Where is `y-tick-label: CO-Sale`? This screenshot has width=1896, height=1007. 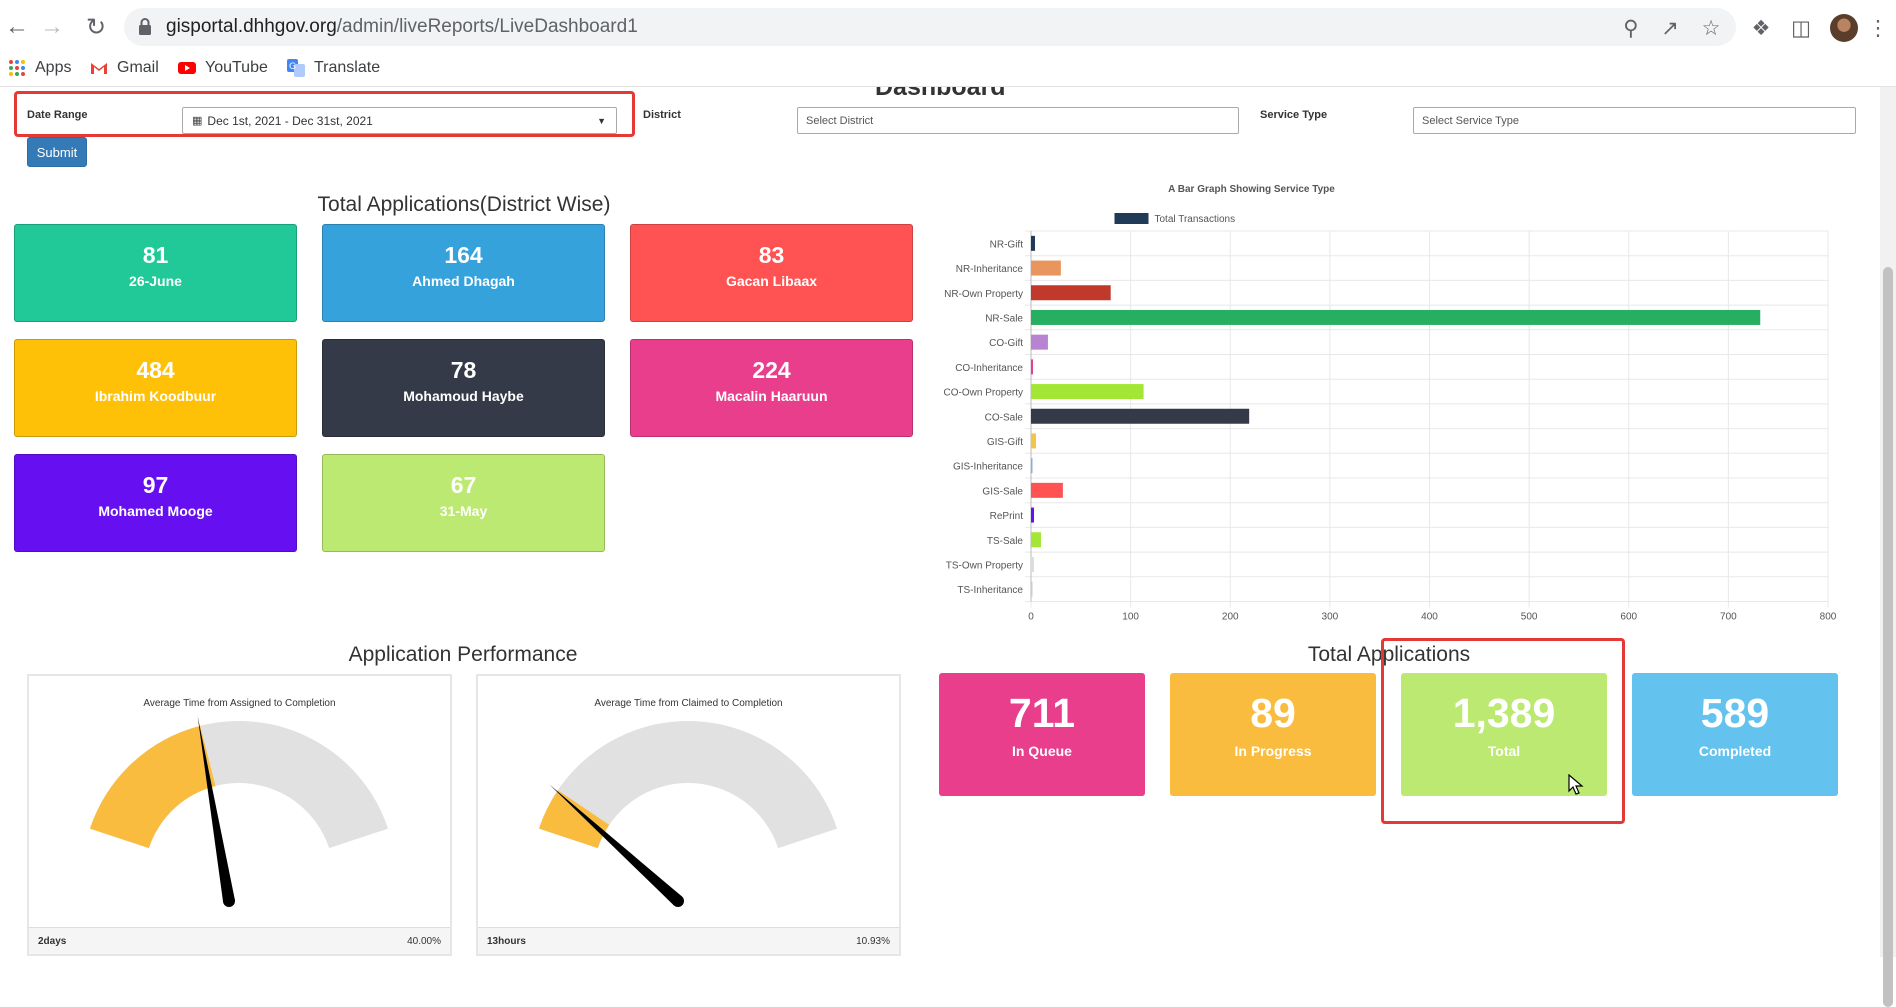
y-tick-label: CO-Sale is located at coordinates (1004, 417).